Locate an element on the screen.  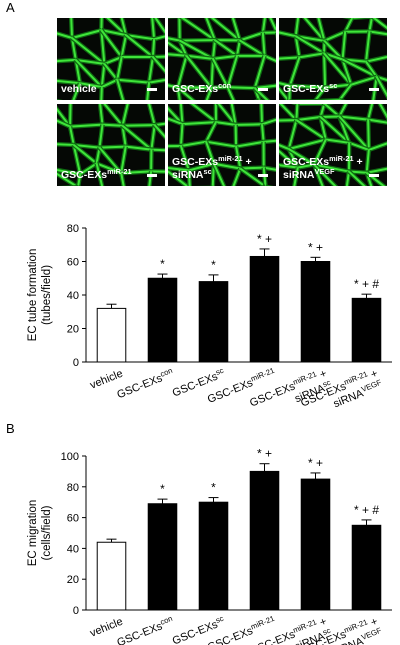
micrograph-label: GSC-EXssc is located at coordinates (310, 88).